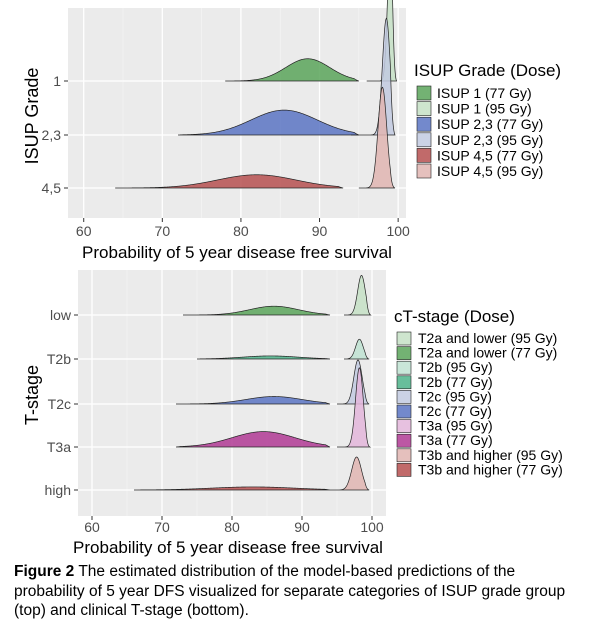  Describe the element at coordinates (263, 357) in the screenshot. I see `ridge-t2b-77-gy` at that location.